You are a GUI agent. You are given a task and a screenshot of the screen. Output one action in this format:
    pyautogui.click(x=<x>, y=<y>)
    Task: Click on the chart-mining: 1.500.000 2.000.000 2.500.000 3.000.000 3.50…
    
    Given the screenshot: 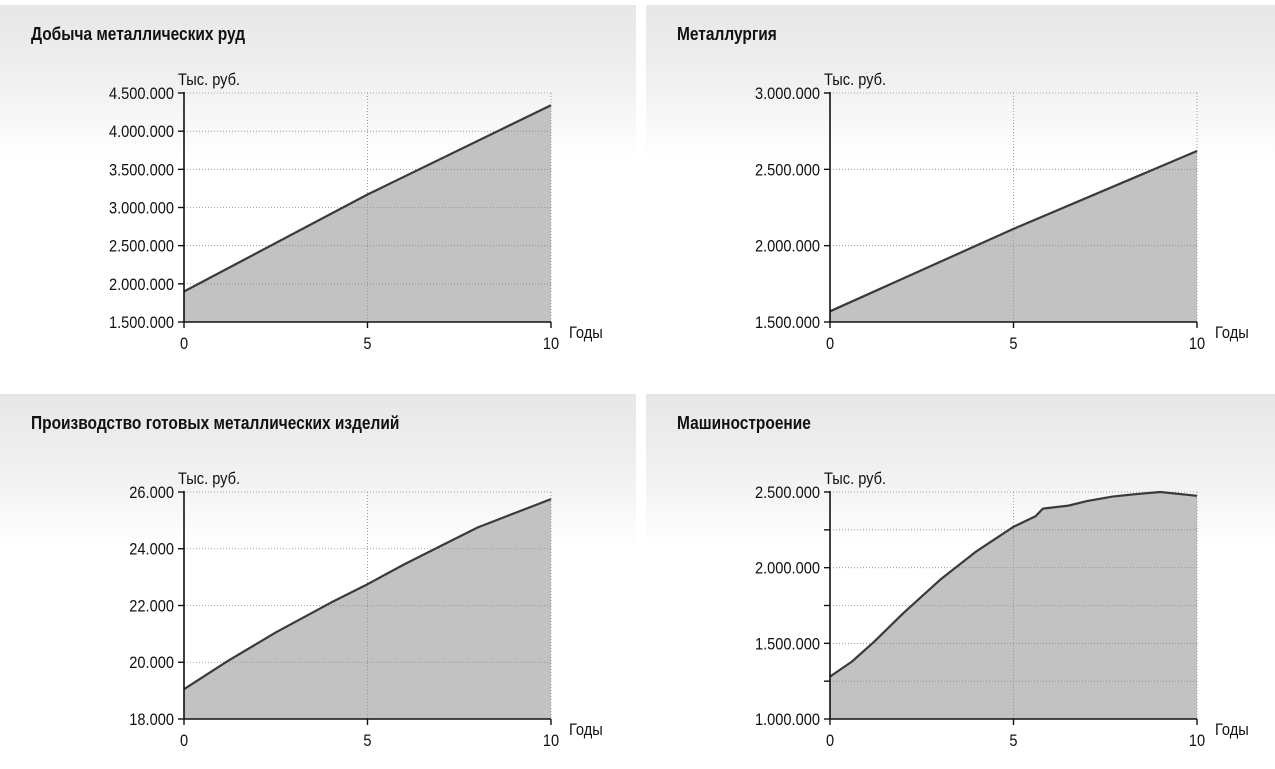 What is the action you would take?
    pyautogui.click(x=356, y=212)
    